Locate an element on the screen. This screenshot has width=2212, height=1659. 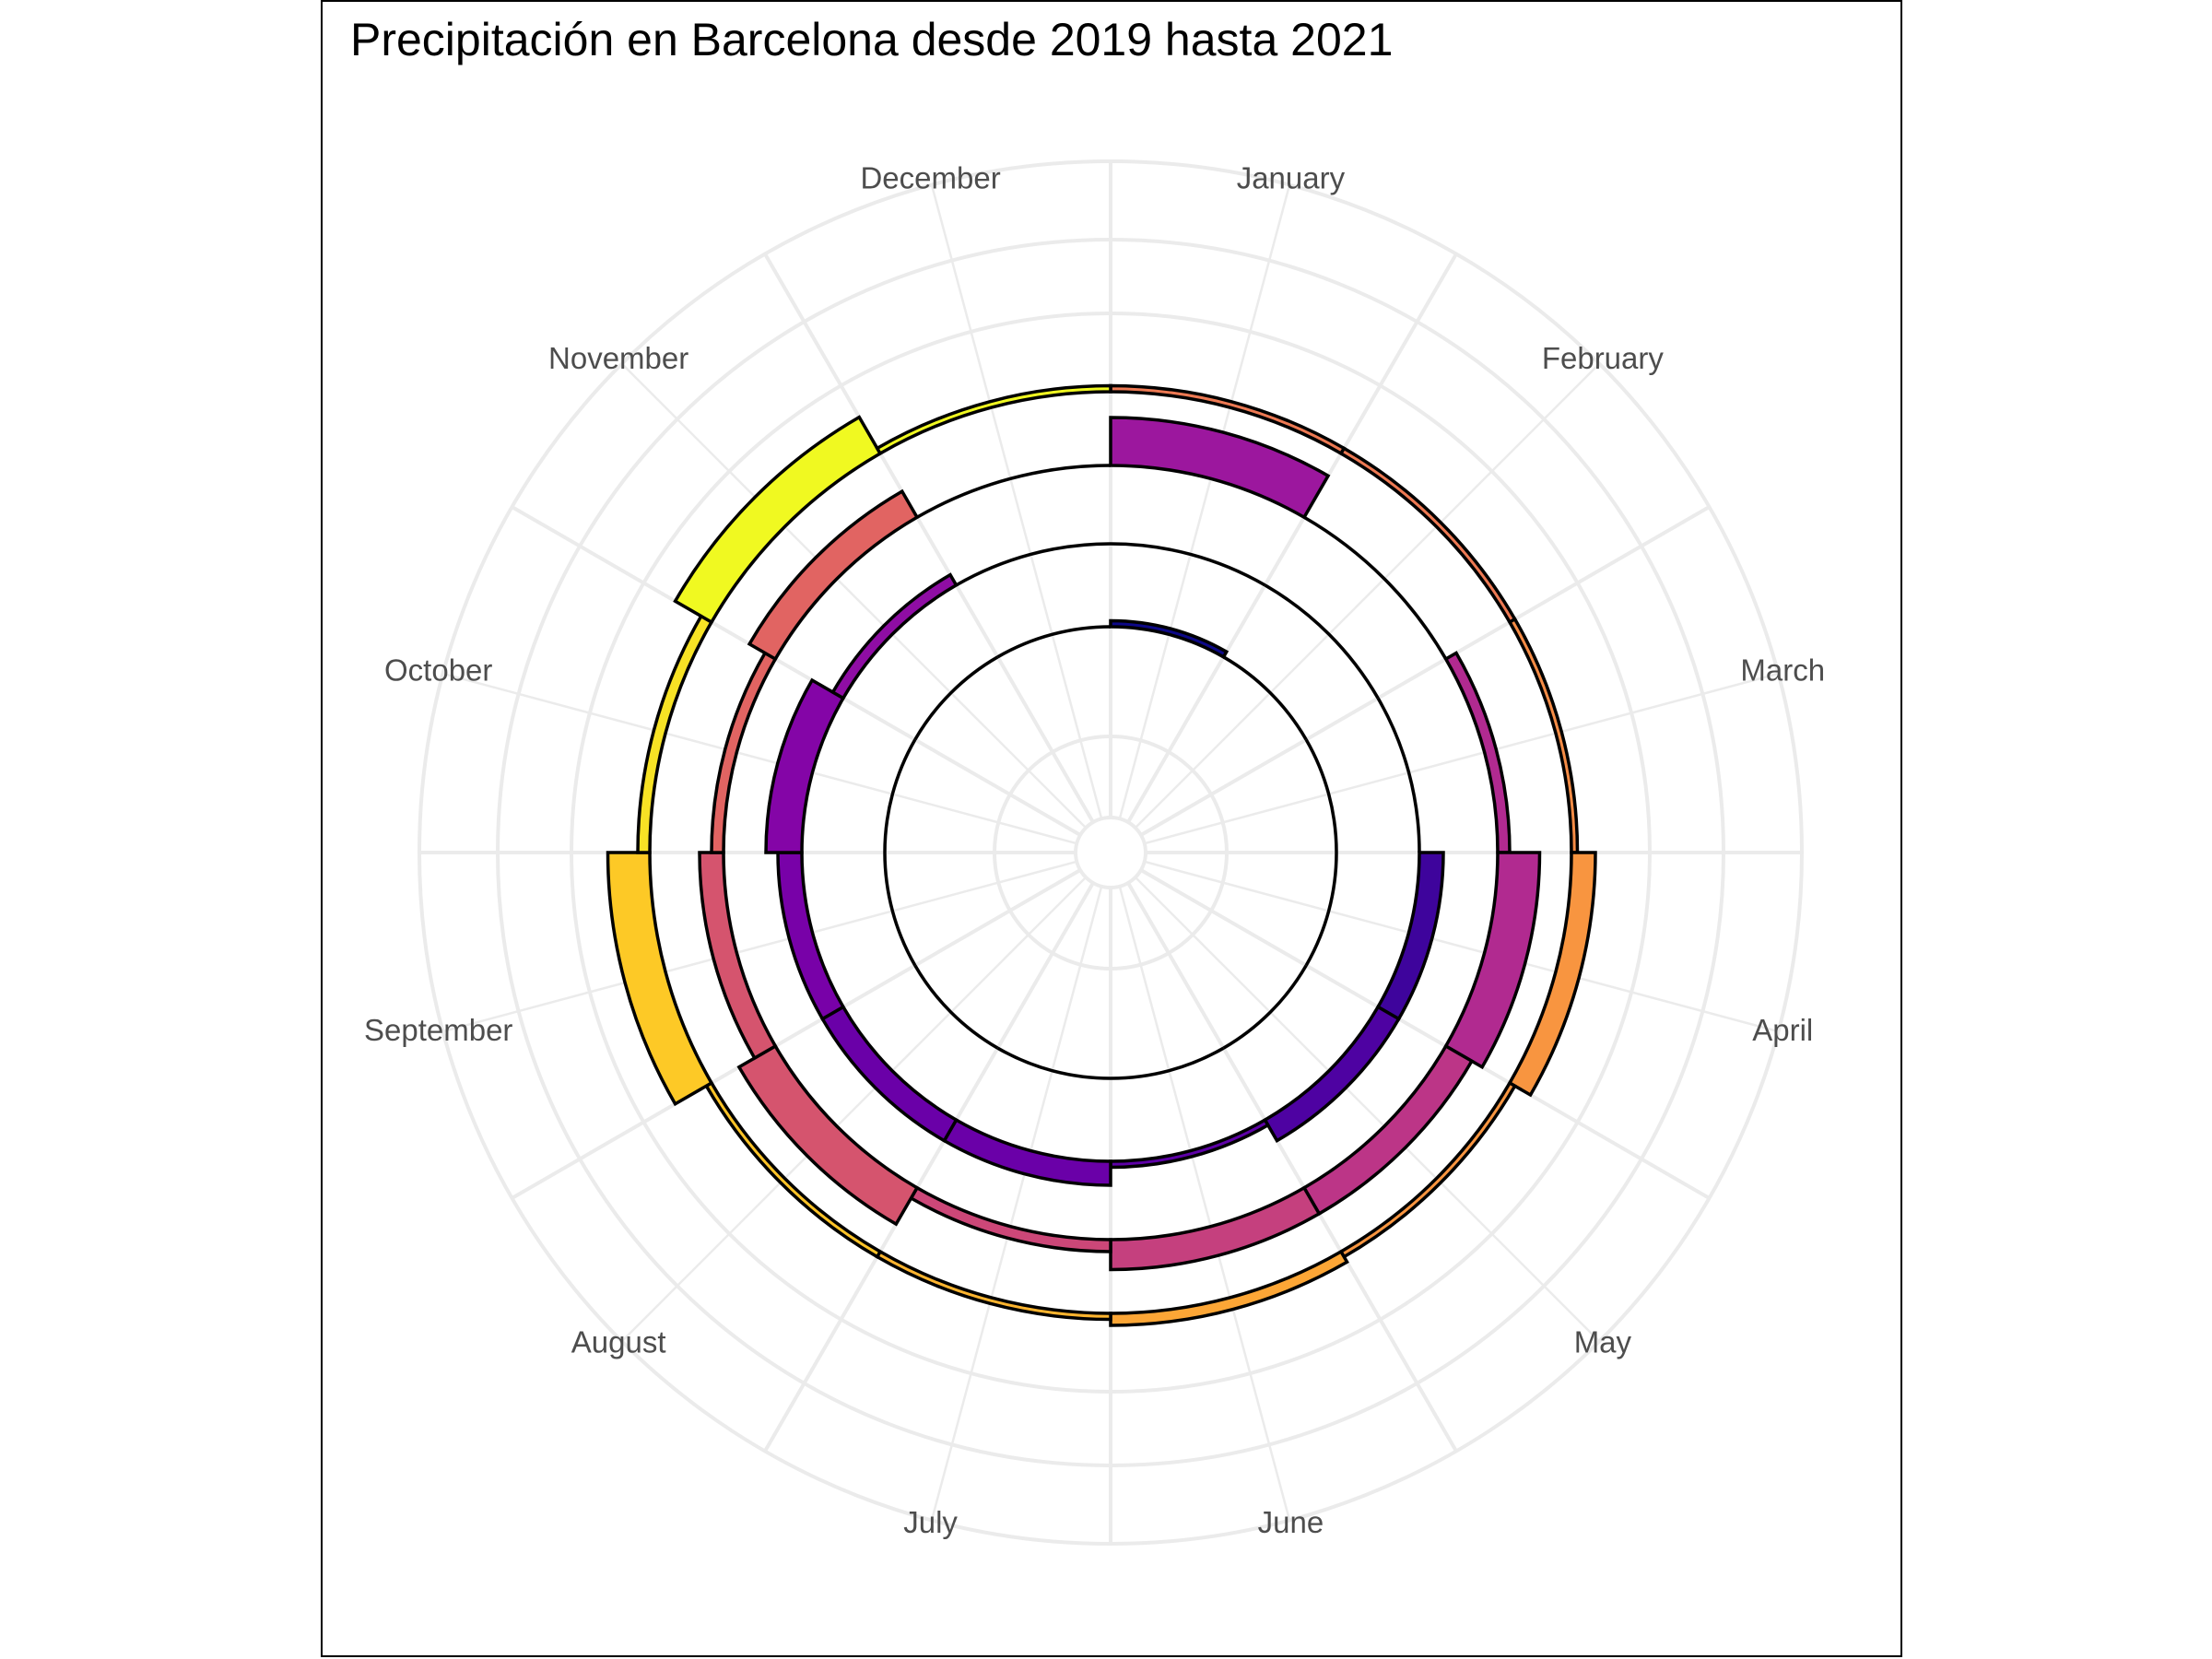
bar-ring-4-june is located at coordinates (1229, 1288).